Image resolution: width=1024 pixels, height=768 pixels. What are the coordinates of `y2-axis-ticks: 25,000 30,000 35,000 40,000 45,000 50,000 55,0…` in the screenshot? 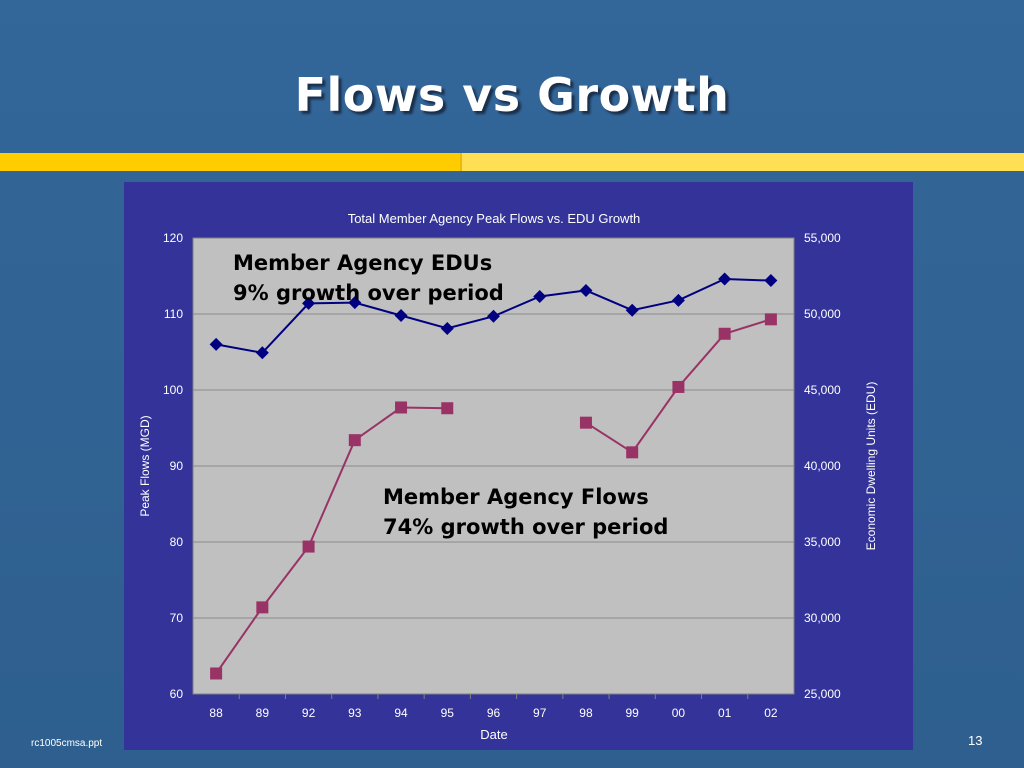 It's located at (822, 466).